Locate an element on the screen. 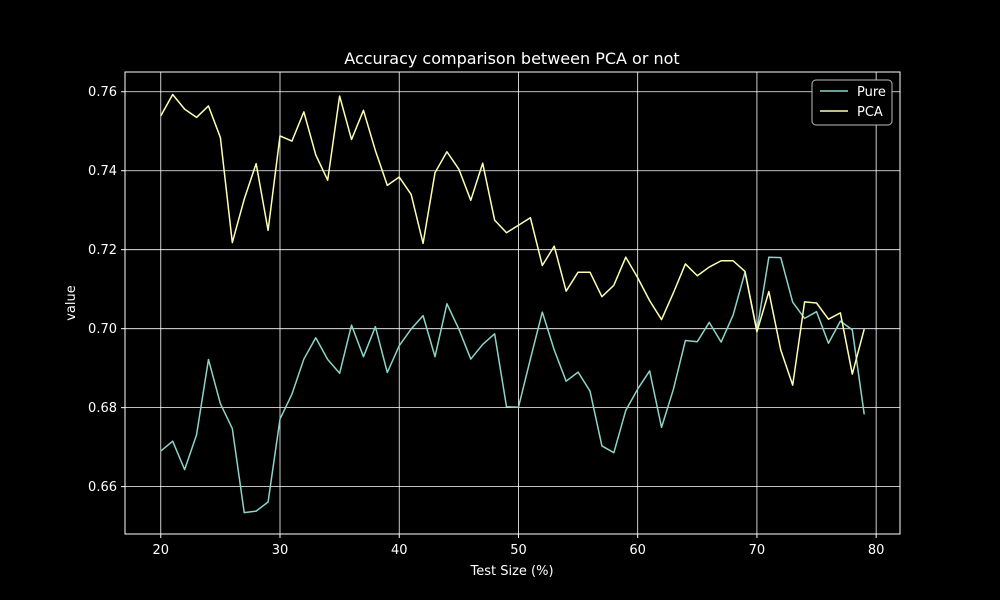 The height and width of the screenshot is (600, 1000). y-tick-label: 0.74 is located at coordinates (102, 171).